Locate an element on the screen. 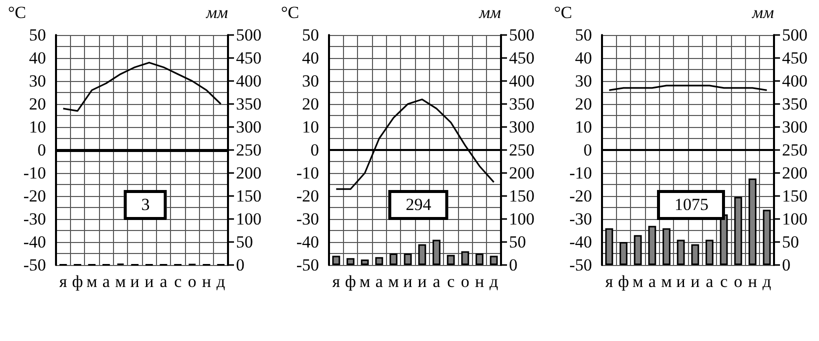 Image resolution: width=819 pixels, height=341 pixels. annotation: 3 is located at coordinates (145, 205).